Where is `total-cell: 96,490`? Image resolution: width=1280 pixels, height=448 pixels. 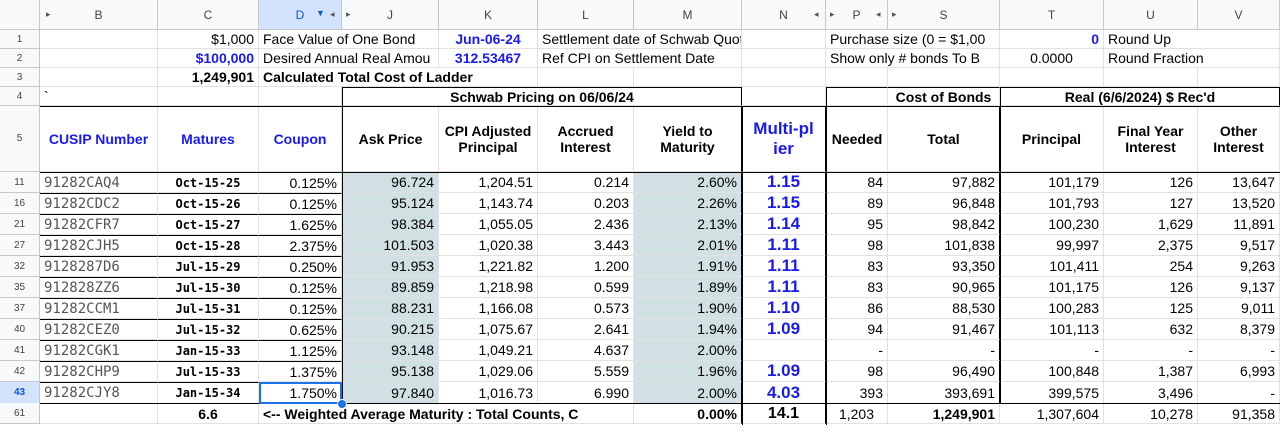 total-cell: 96,490 is located at coordinates (944, 371).